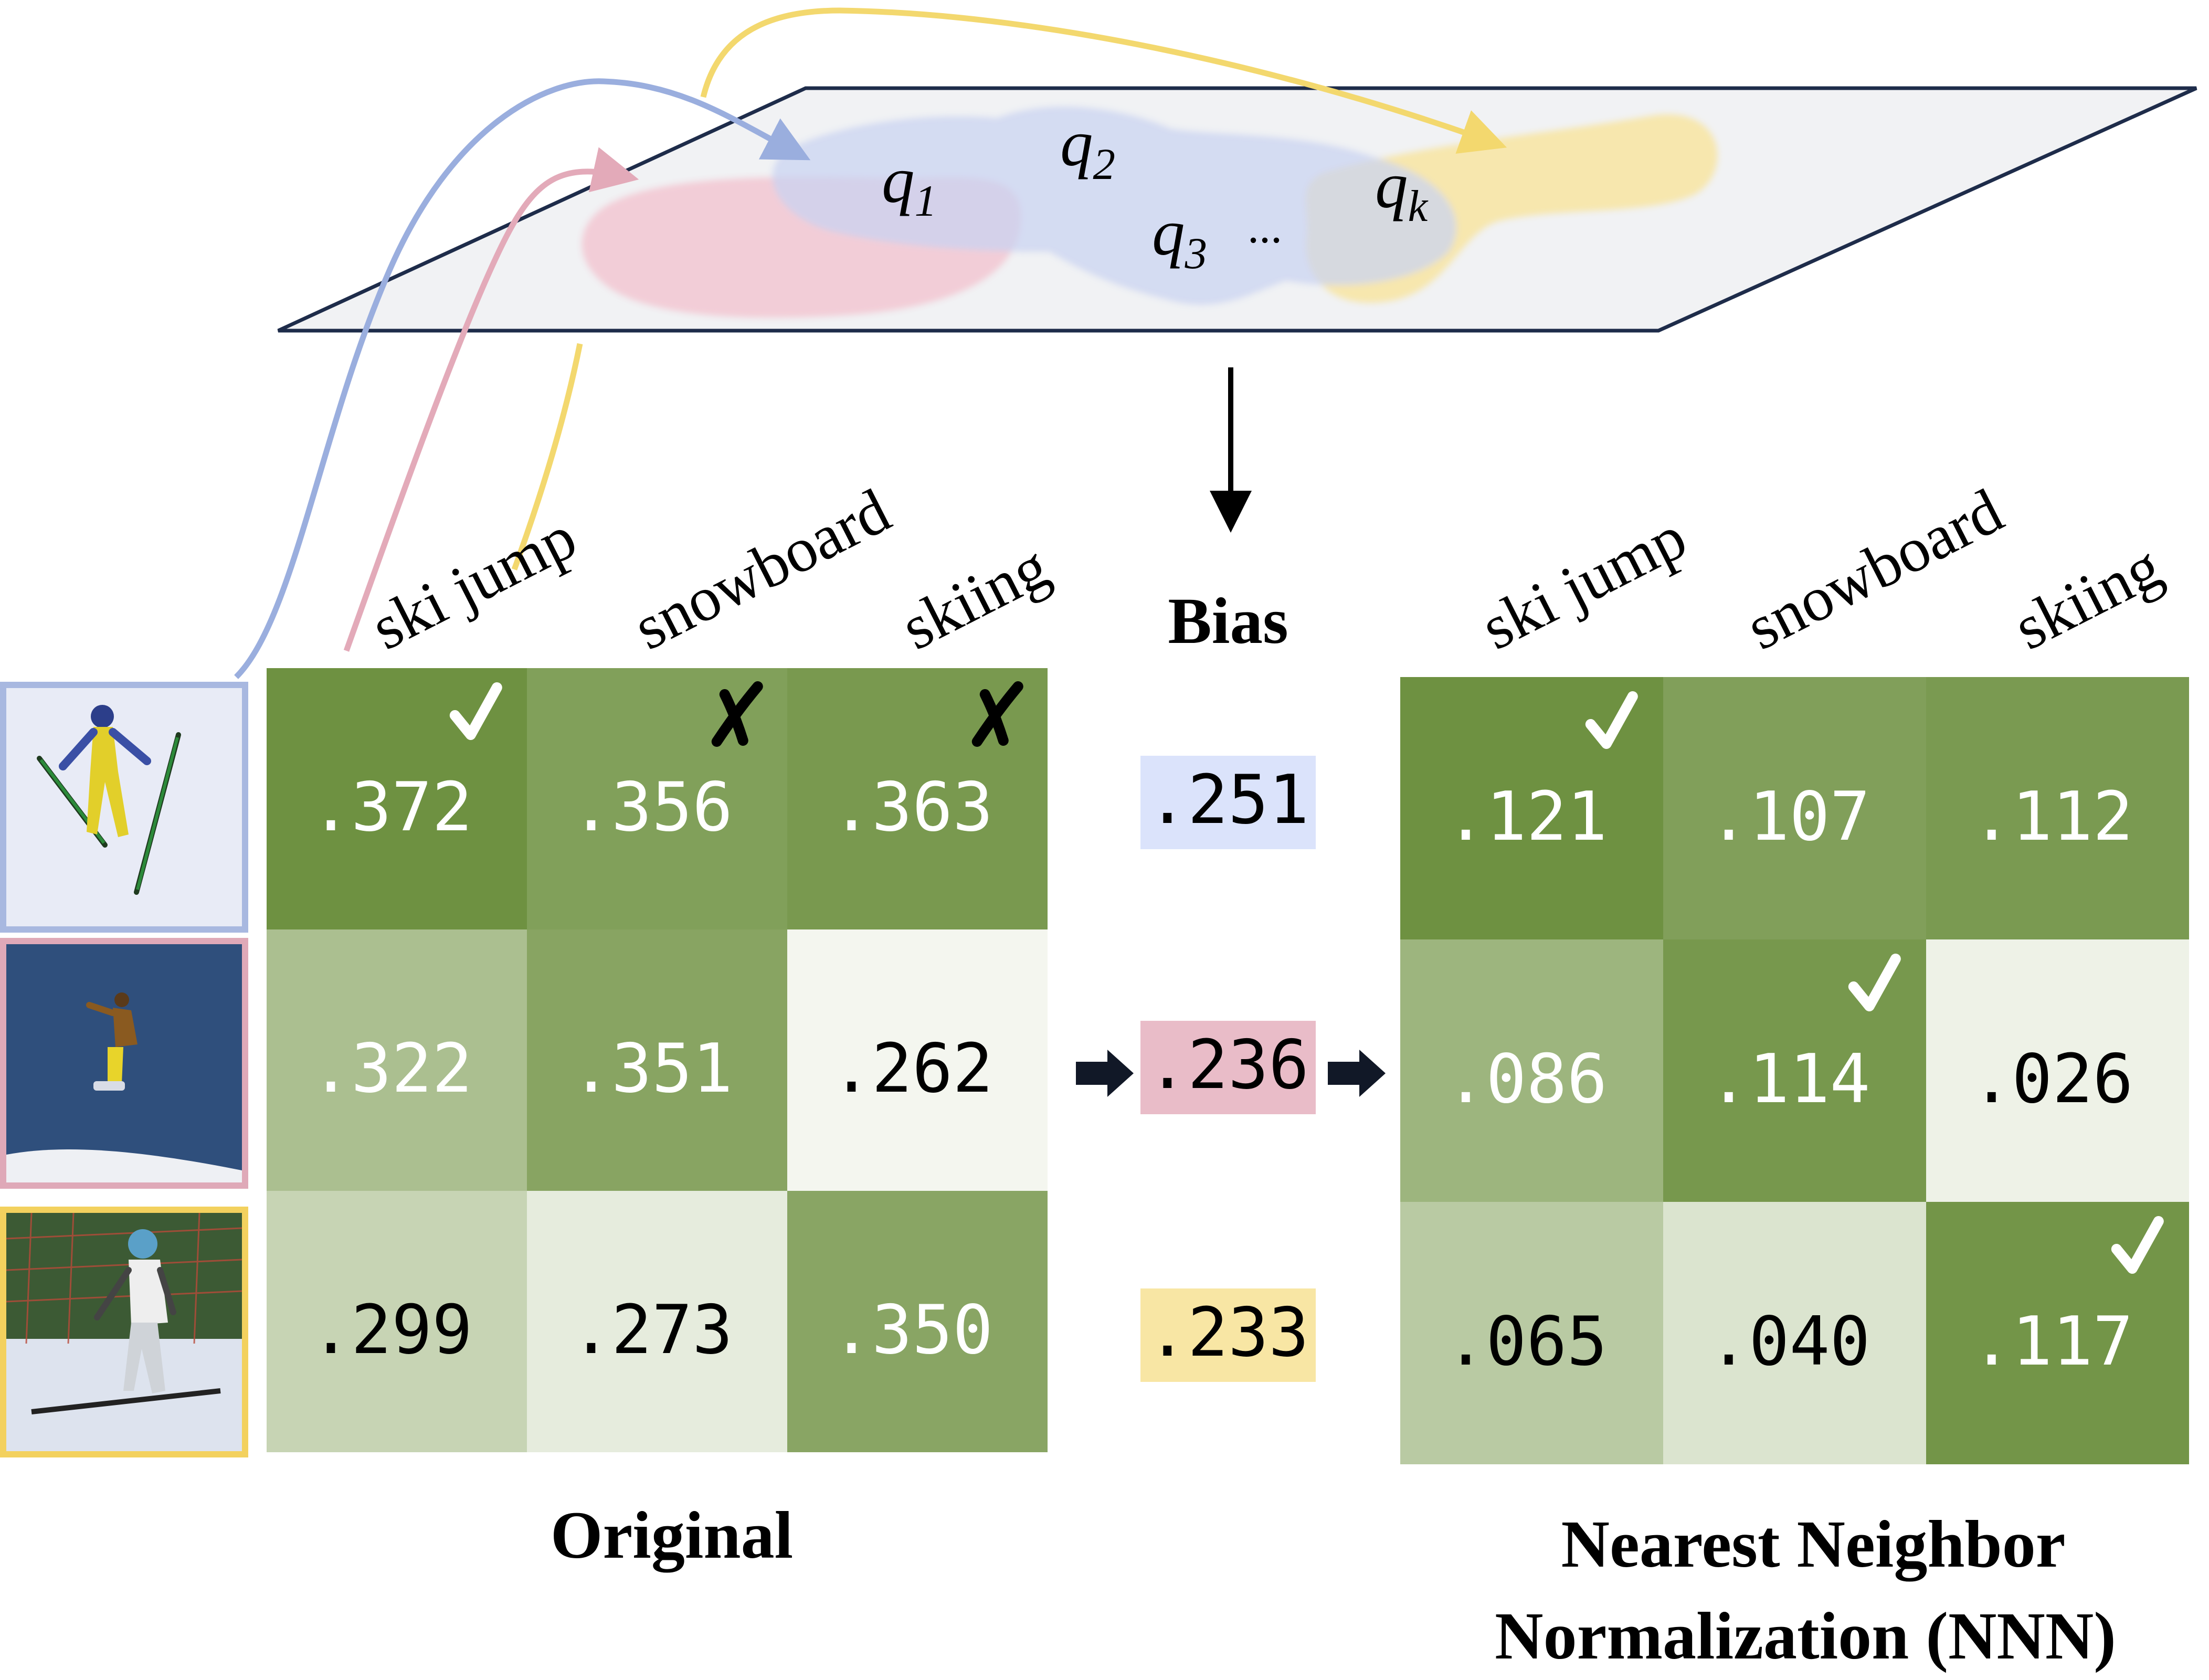 This screenshot has width=2209, height=1680. I want to click on original-value-r1c2: .356, so click(652, 807).